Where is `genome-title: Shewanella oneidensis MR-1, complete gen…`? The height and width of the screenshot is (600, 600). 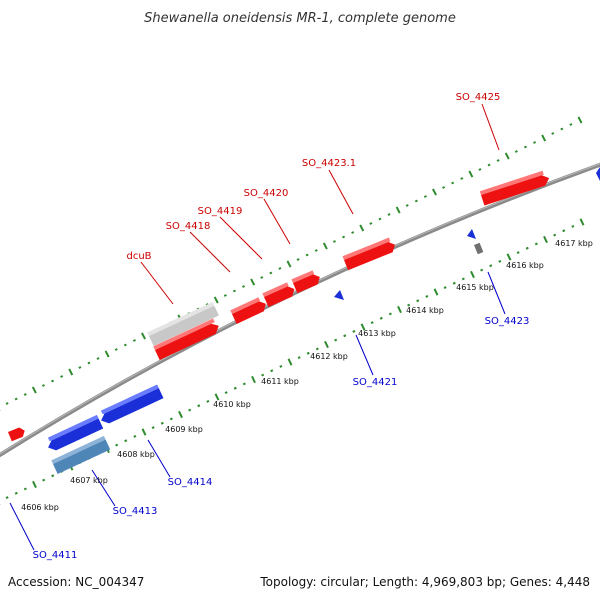 genome-title: Shewanella oneidensis MR-1, complete gen… is located at coordinates (300, 18).